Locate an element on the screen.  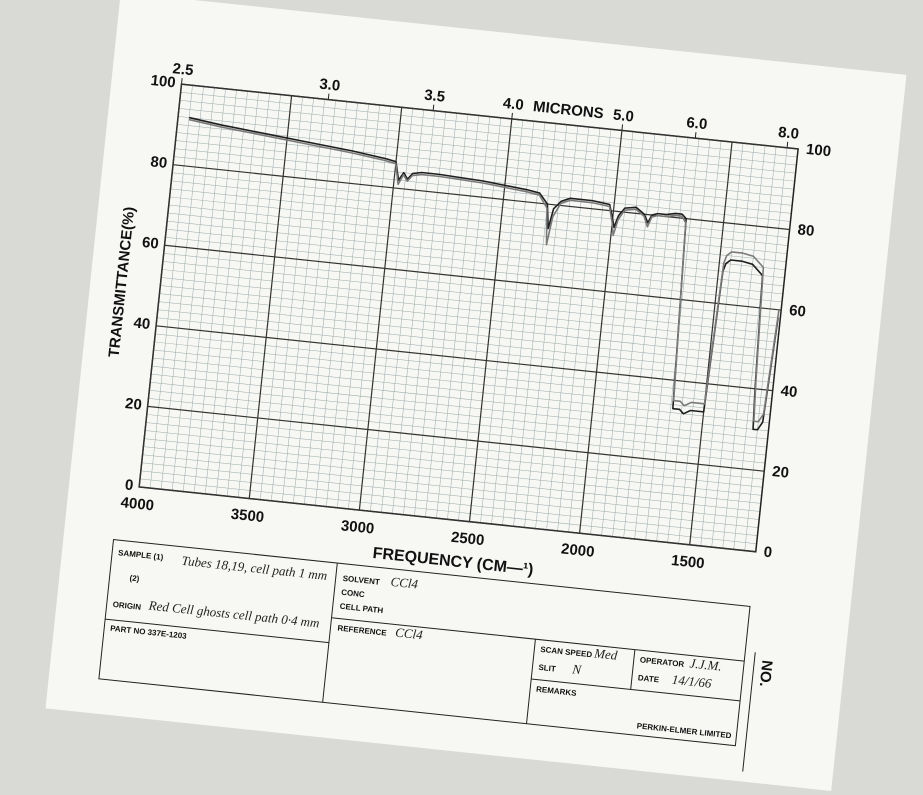
label: (2) is located at coordinates (134, 579).